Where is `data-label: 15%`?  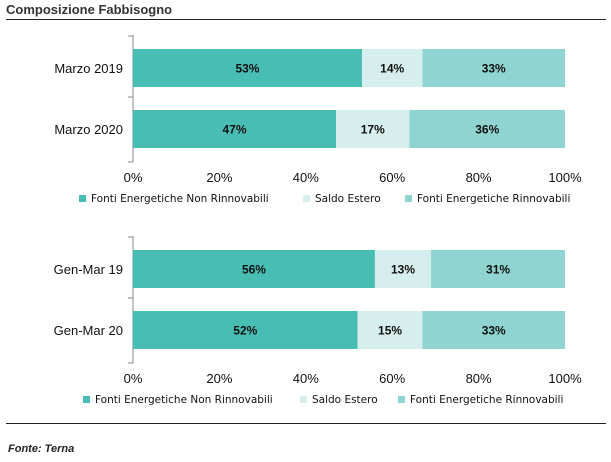 data-label: 15% is located at coordinates (390, 331).